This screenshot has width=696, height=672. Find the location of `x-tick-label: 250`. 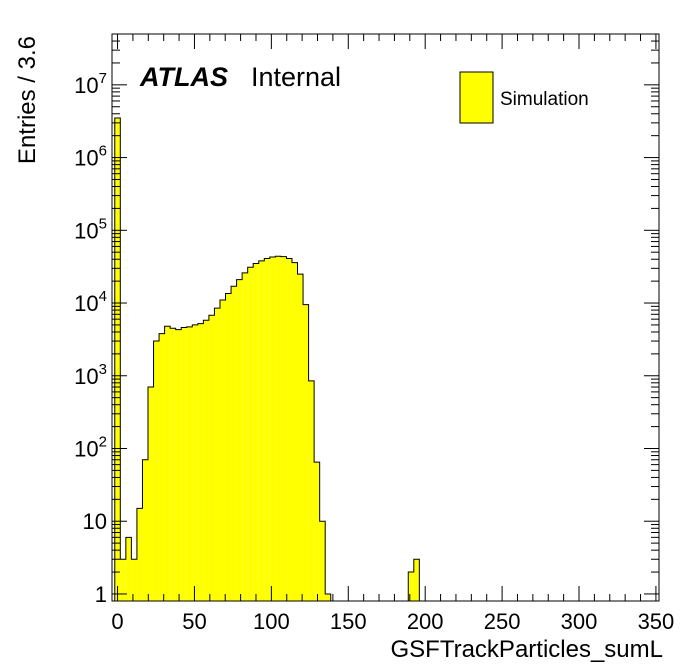

x-tick-label: 250 is located at coordinates (502, 621).